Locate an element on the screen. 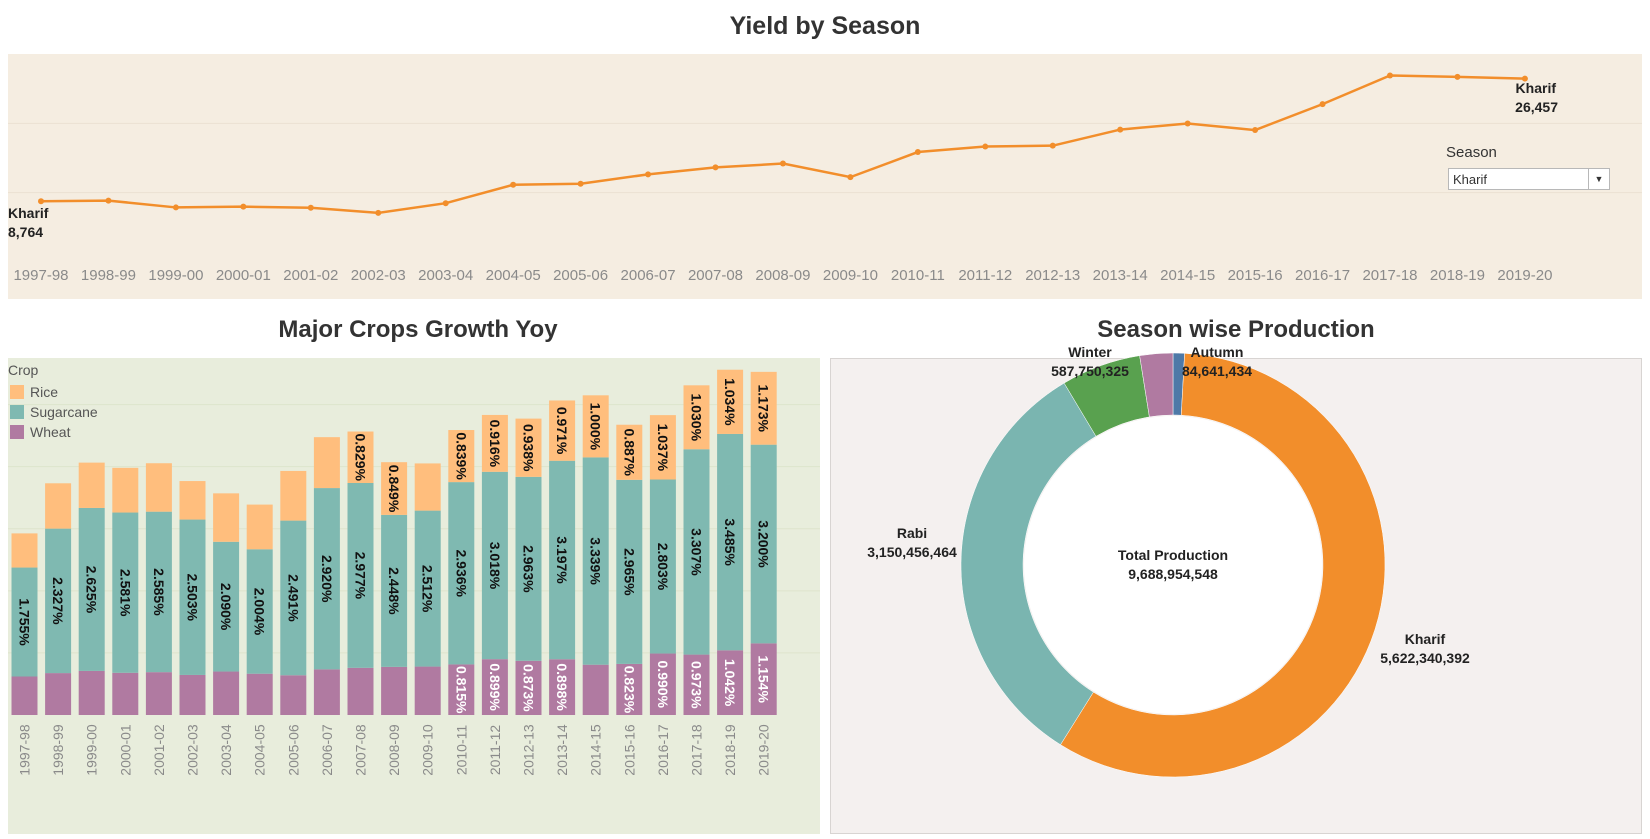  bar-label-sugarcane-2018-19: 3.485% is located at coordinates (730, 542).